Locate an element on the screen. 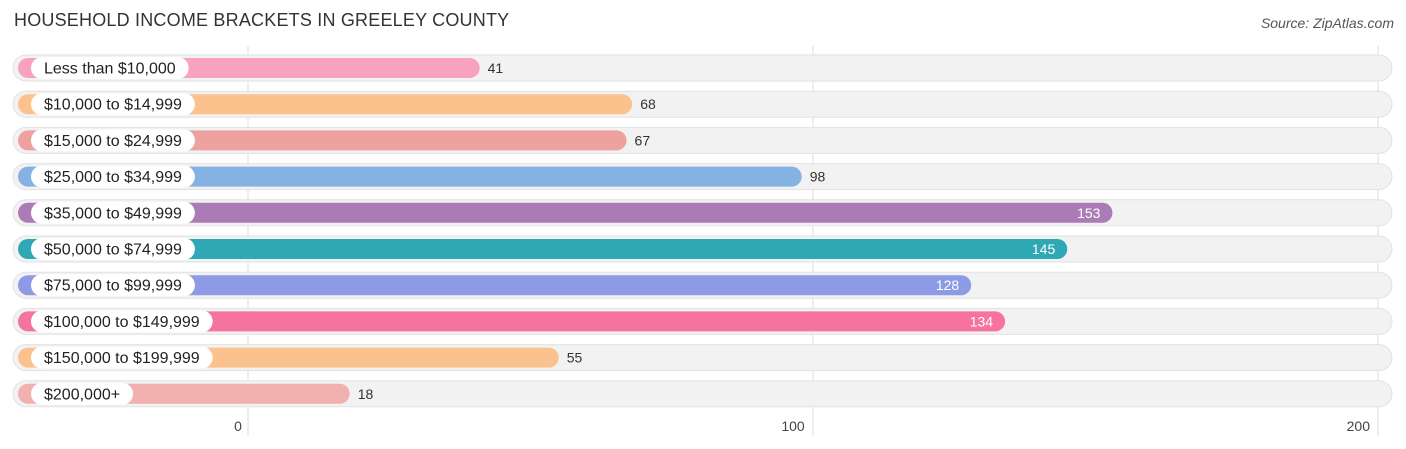  category-label: $75,000 to $99,999 is located at coordinates (113, 286).